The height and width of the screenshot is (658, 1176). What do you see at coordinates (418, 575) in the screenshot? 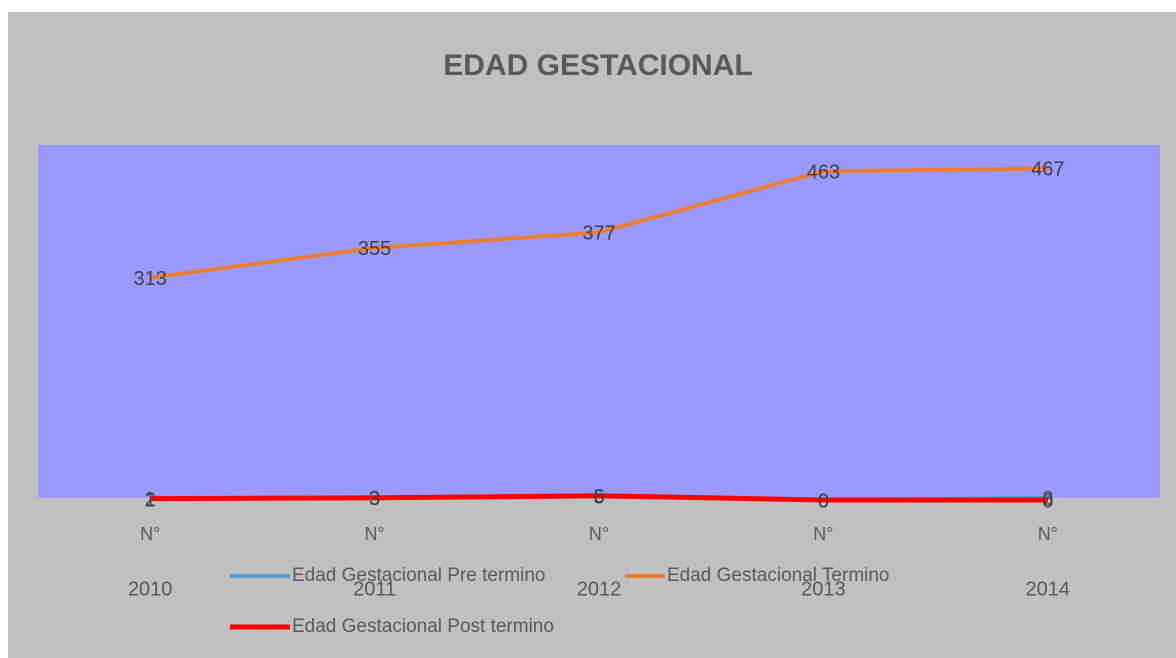
I see `legend-label: Edad Gestacional Pre termino` at bounding box center [418, 575].